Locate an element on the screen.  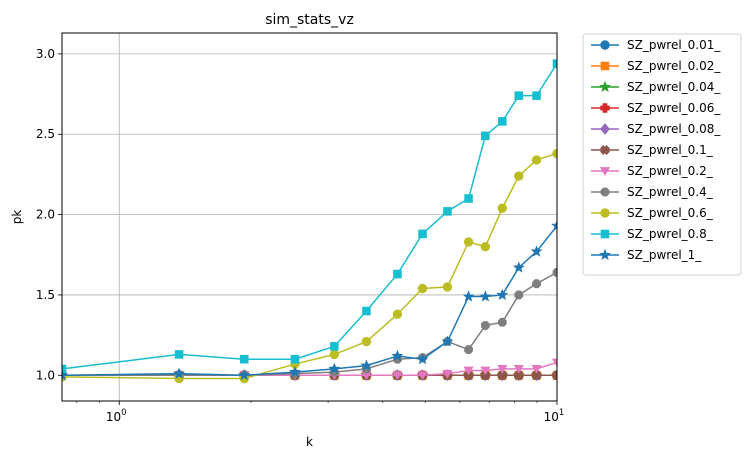
legend-label: SZ_pwrel_0.04_ is located at coordinates (674, 87).